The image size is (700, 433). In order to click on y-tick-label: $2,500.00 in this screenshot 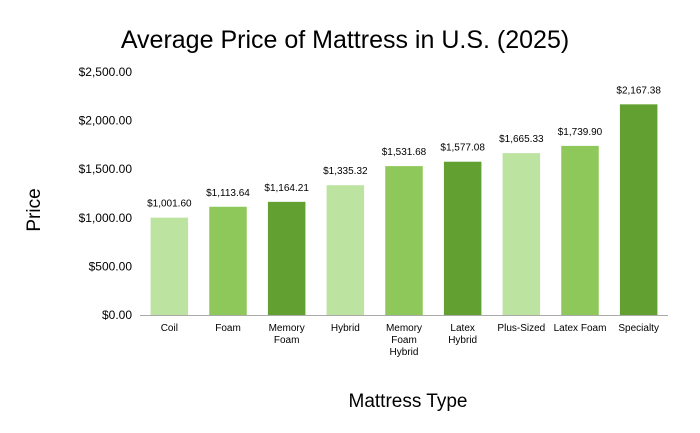, I will do `click(106, 72)`.